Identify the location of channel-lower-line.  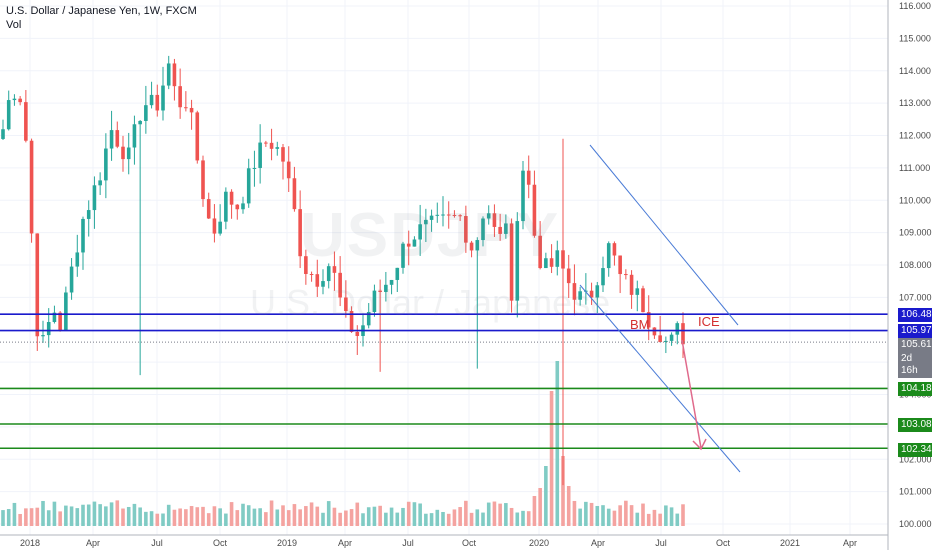
(660, 378).